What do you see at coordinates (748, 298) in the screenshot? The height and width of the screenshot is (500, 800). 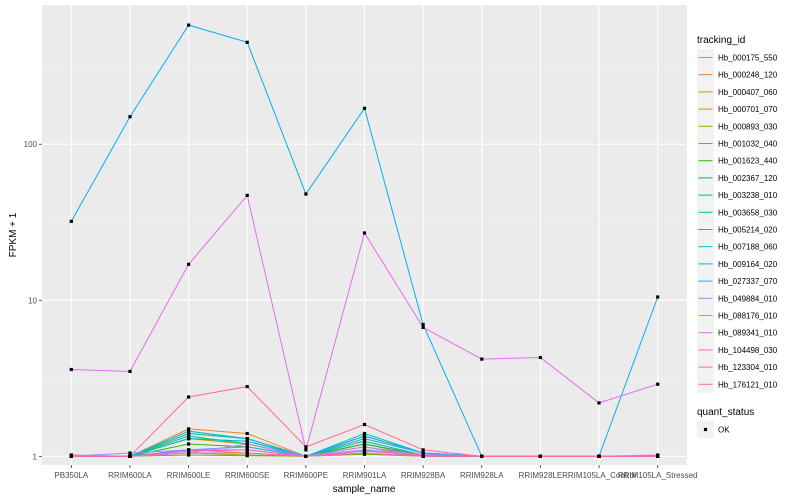 I see `legend-label: Hb_049884_010` at bounding box center [748, 298].